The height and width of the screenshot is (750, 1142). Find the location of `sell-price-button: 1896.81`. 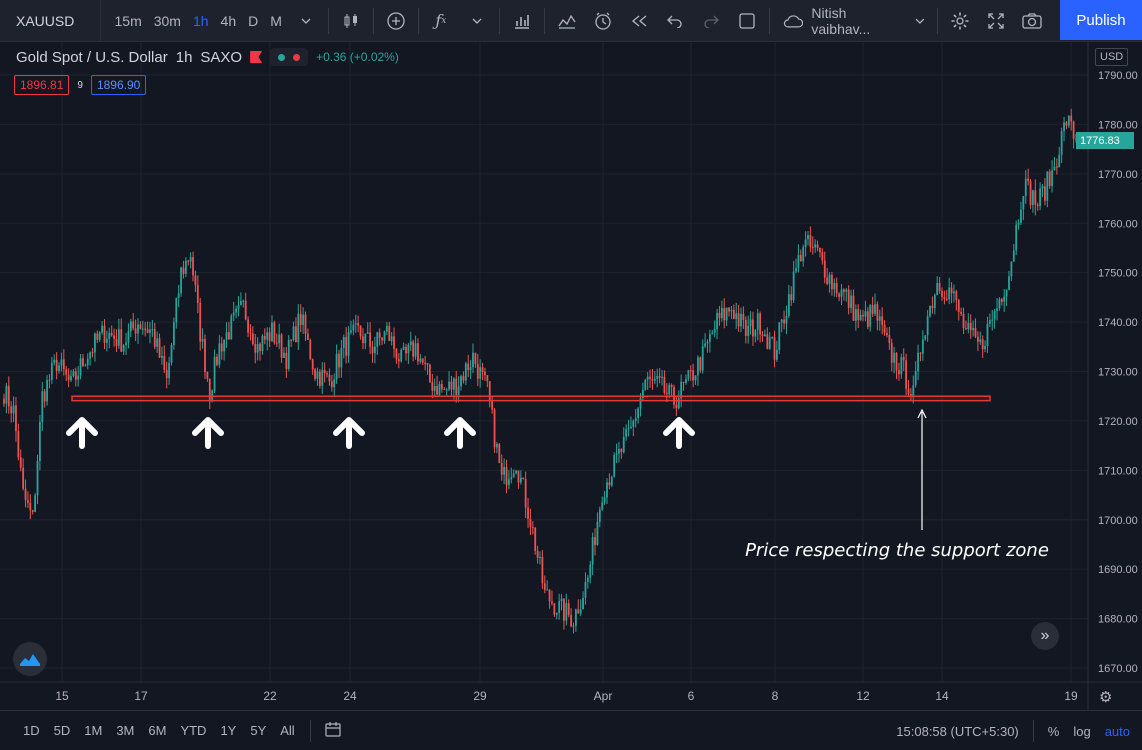

sell-price-button: 1896.81 is located at coordinates (42, 85).